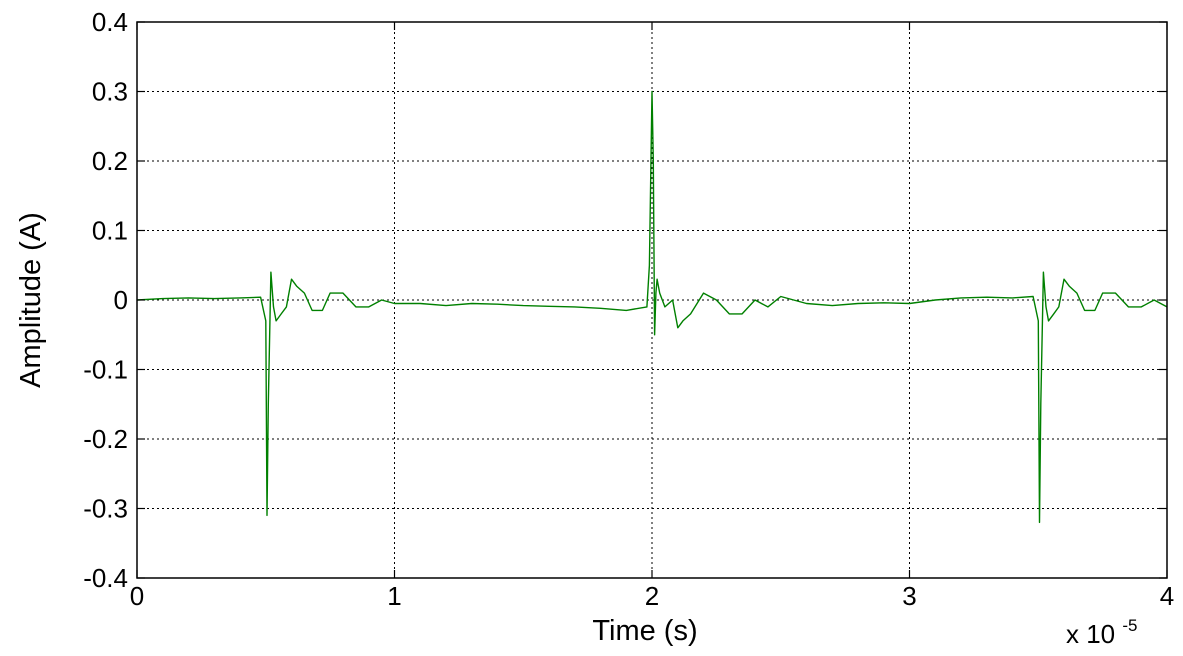 This screenshot has height=656, width=1183. I want to click on y-tick-label: -0.1, so click(105, 370).